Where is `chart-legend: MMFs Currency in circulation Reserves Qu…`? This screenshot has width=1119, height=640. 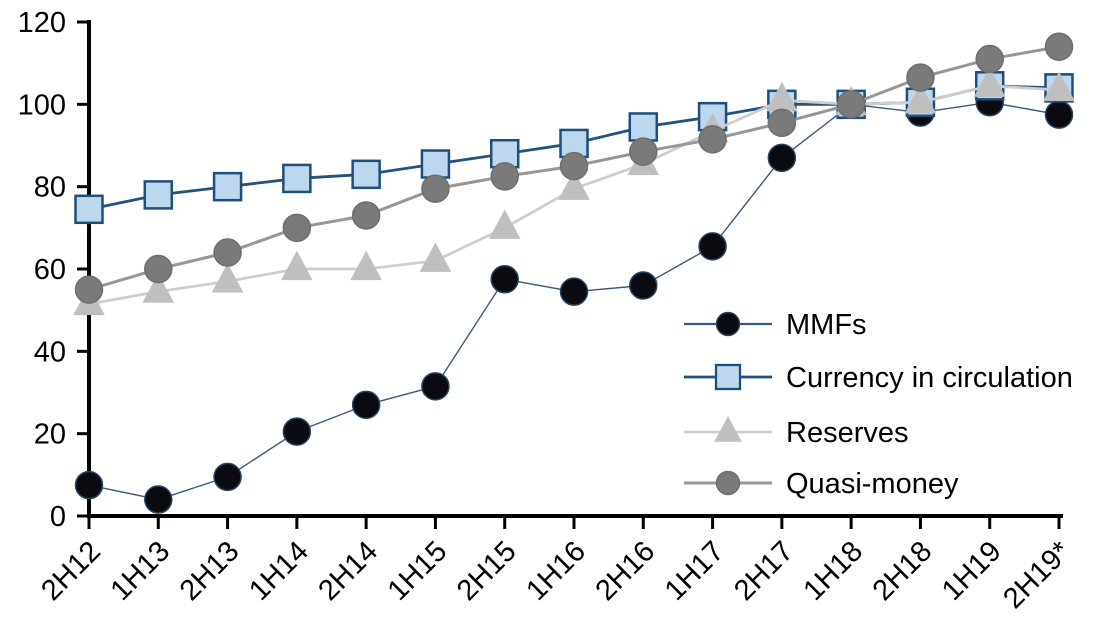
chart-legend: MMFs Currency in circulation Reserves Qu… is located at coordinates (878, 404).